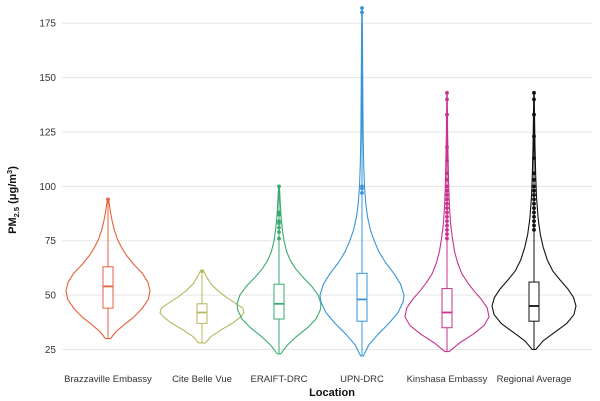  I want to click on y-axis-title-main: PM, so click(13, 225).